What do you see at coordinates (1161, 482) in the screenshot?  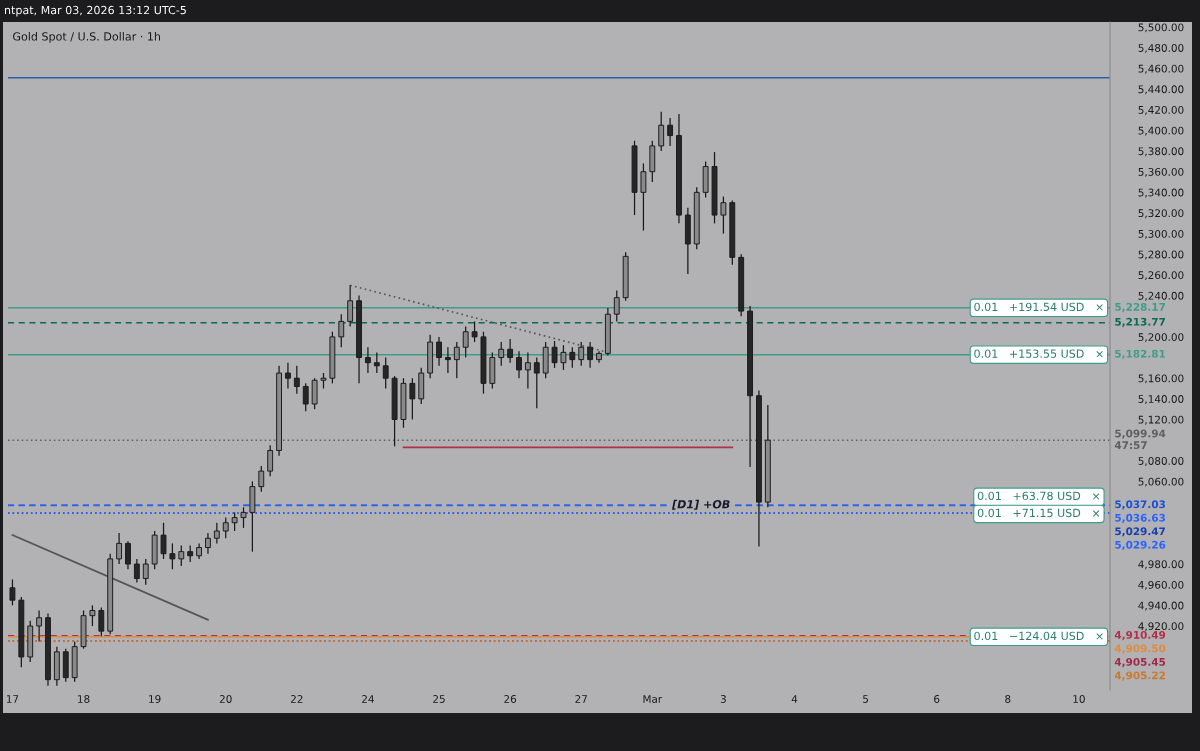 I see `y-tick-label: 5,060.00` at bounding box center [1161, 482].